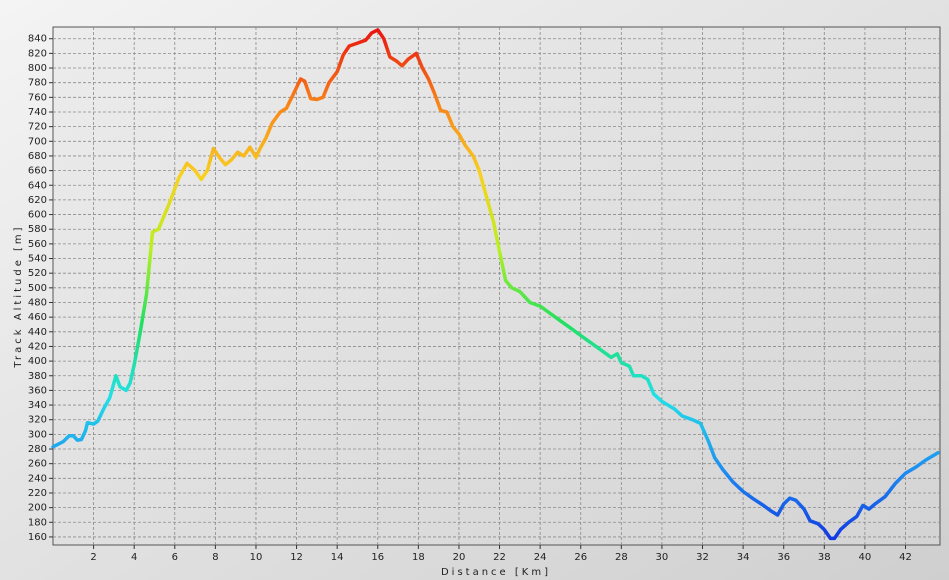 This screenshot has height=580, width=949. I want to click on y-tick-label: 220, so click(37, 493).